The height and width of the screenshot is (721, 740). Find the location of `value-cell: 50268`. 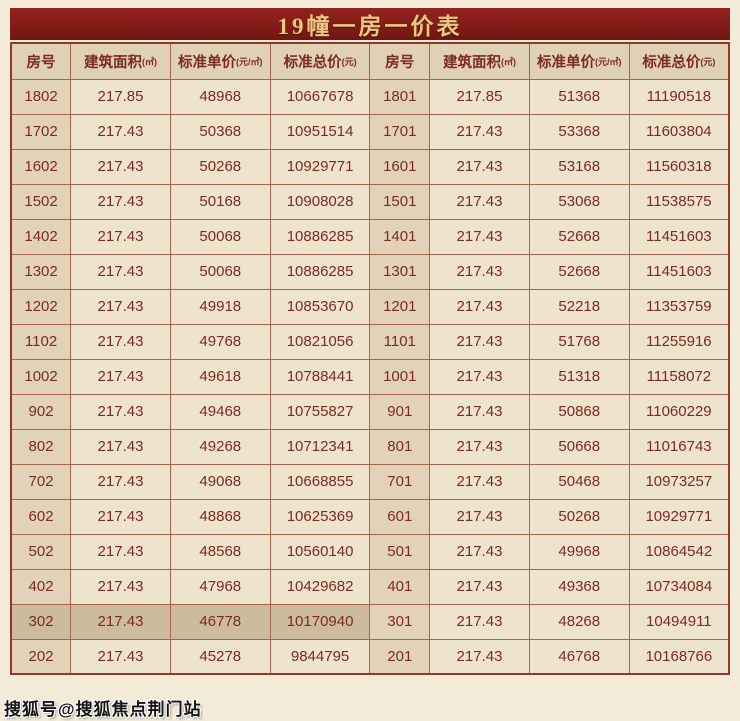

value-cell: 50268 is located at coordinates (220, 166).